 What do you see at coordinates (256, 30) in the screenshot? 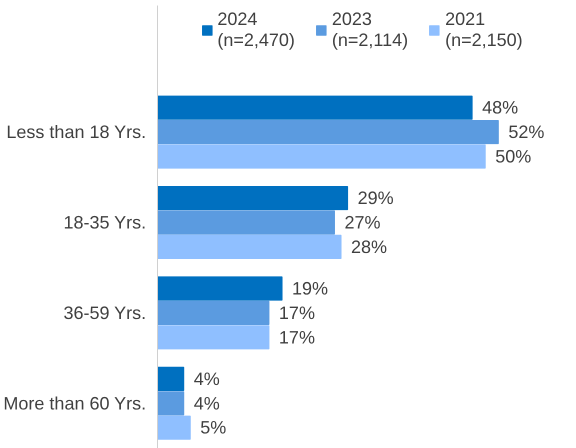
I see `legend-label: 2024 (n=2,470)` at bounding box center [256, 30].